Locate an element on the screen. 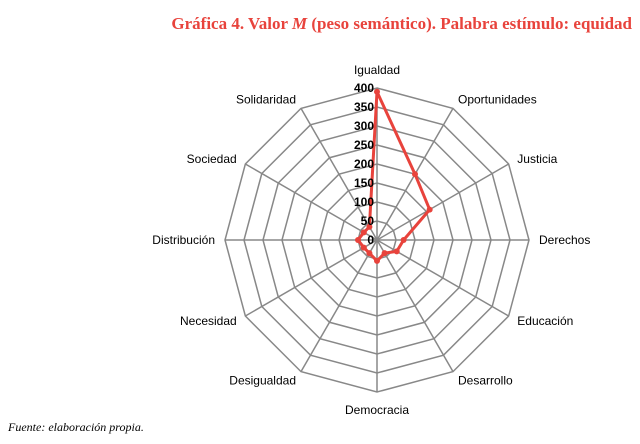 This screenshot has width=640, height=444. source-note: Fuente: elaboración propia. is located at coordinates (76, 427).